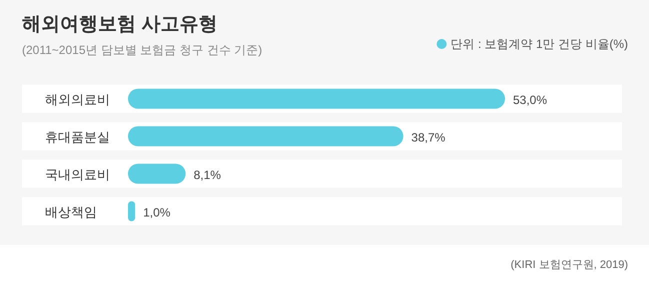 This screenshot has height=284, width=649. Describe the element at coordinates (120, 24) in the screenshot. I see `chart-title: 해외여행보험 사고유형` at that location.